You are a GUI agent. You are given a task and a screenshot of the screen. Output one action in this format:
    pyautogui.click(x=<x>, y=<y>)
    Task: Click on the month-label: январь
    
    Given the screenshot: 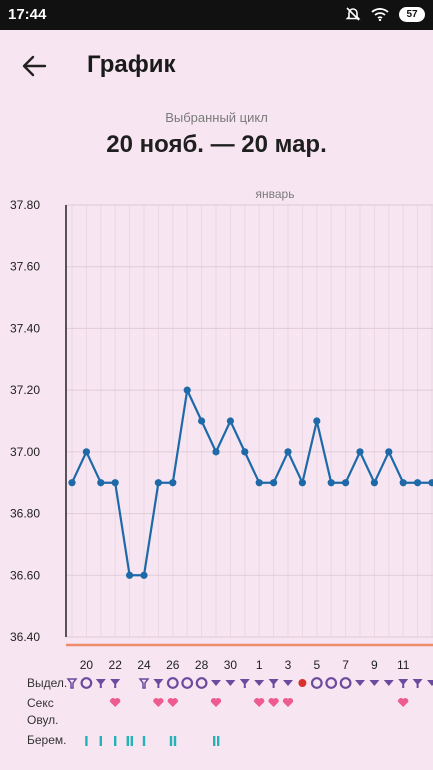 What is the action you would take?
    pyautogui.click(x=275, y=194)
    